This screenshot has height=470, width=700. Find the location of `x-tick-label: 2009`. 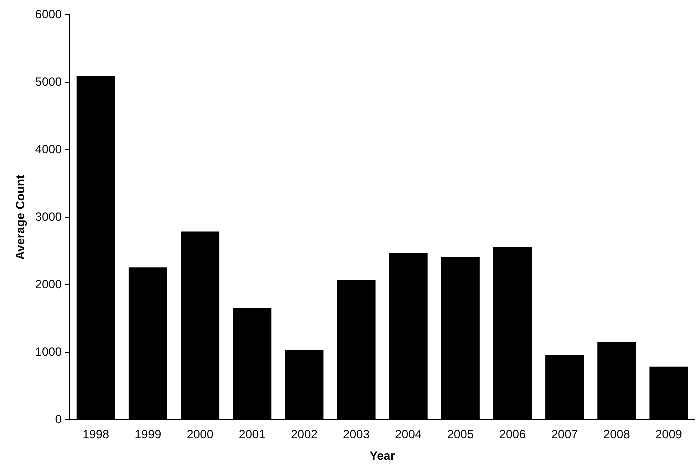

x-tick-label: 2009 is located at coordinates (669, 435).